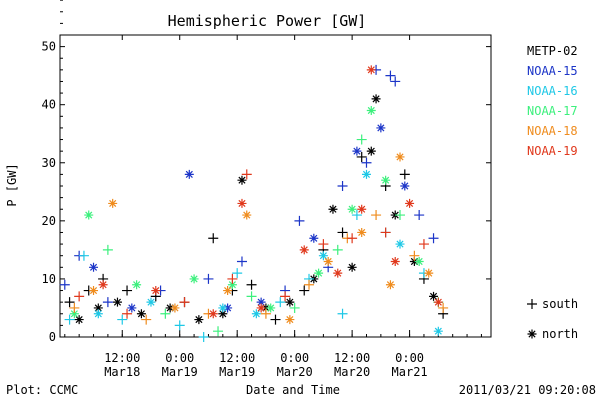 This screenshot has width=600, height=400. Describe the element at coordinates (49, 221) in the screenshot. I see `y-tick-label: 20` at that location.